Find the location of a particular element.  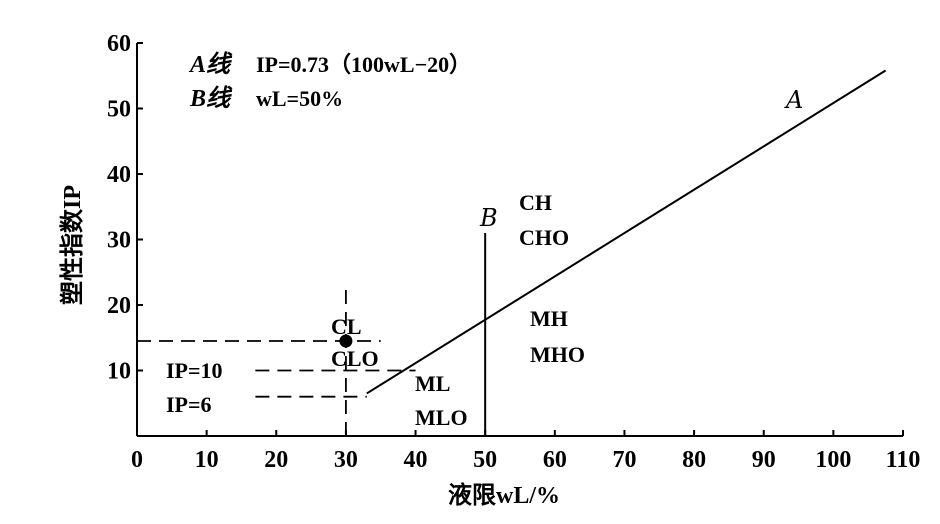

region-ch: CH is located at coordinates (535, 202).